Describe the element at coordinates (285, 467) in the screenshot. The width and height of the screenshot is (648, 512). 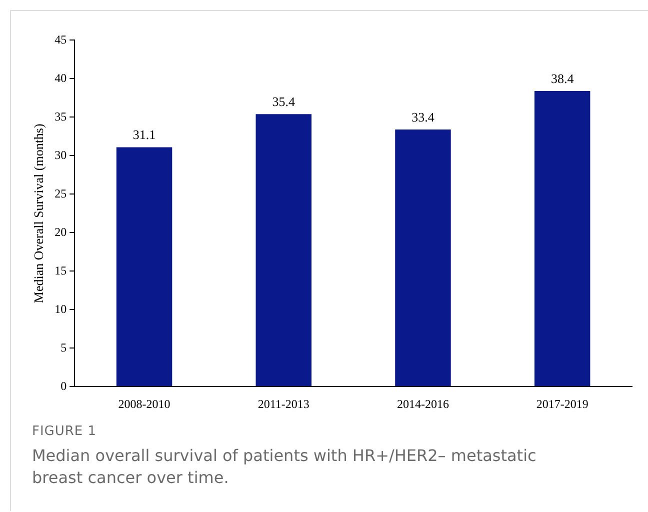
I see `text: Median overall survival of patients with HR+/HER2– metastatic breast cancer over time.` at that location.